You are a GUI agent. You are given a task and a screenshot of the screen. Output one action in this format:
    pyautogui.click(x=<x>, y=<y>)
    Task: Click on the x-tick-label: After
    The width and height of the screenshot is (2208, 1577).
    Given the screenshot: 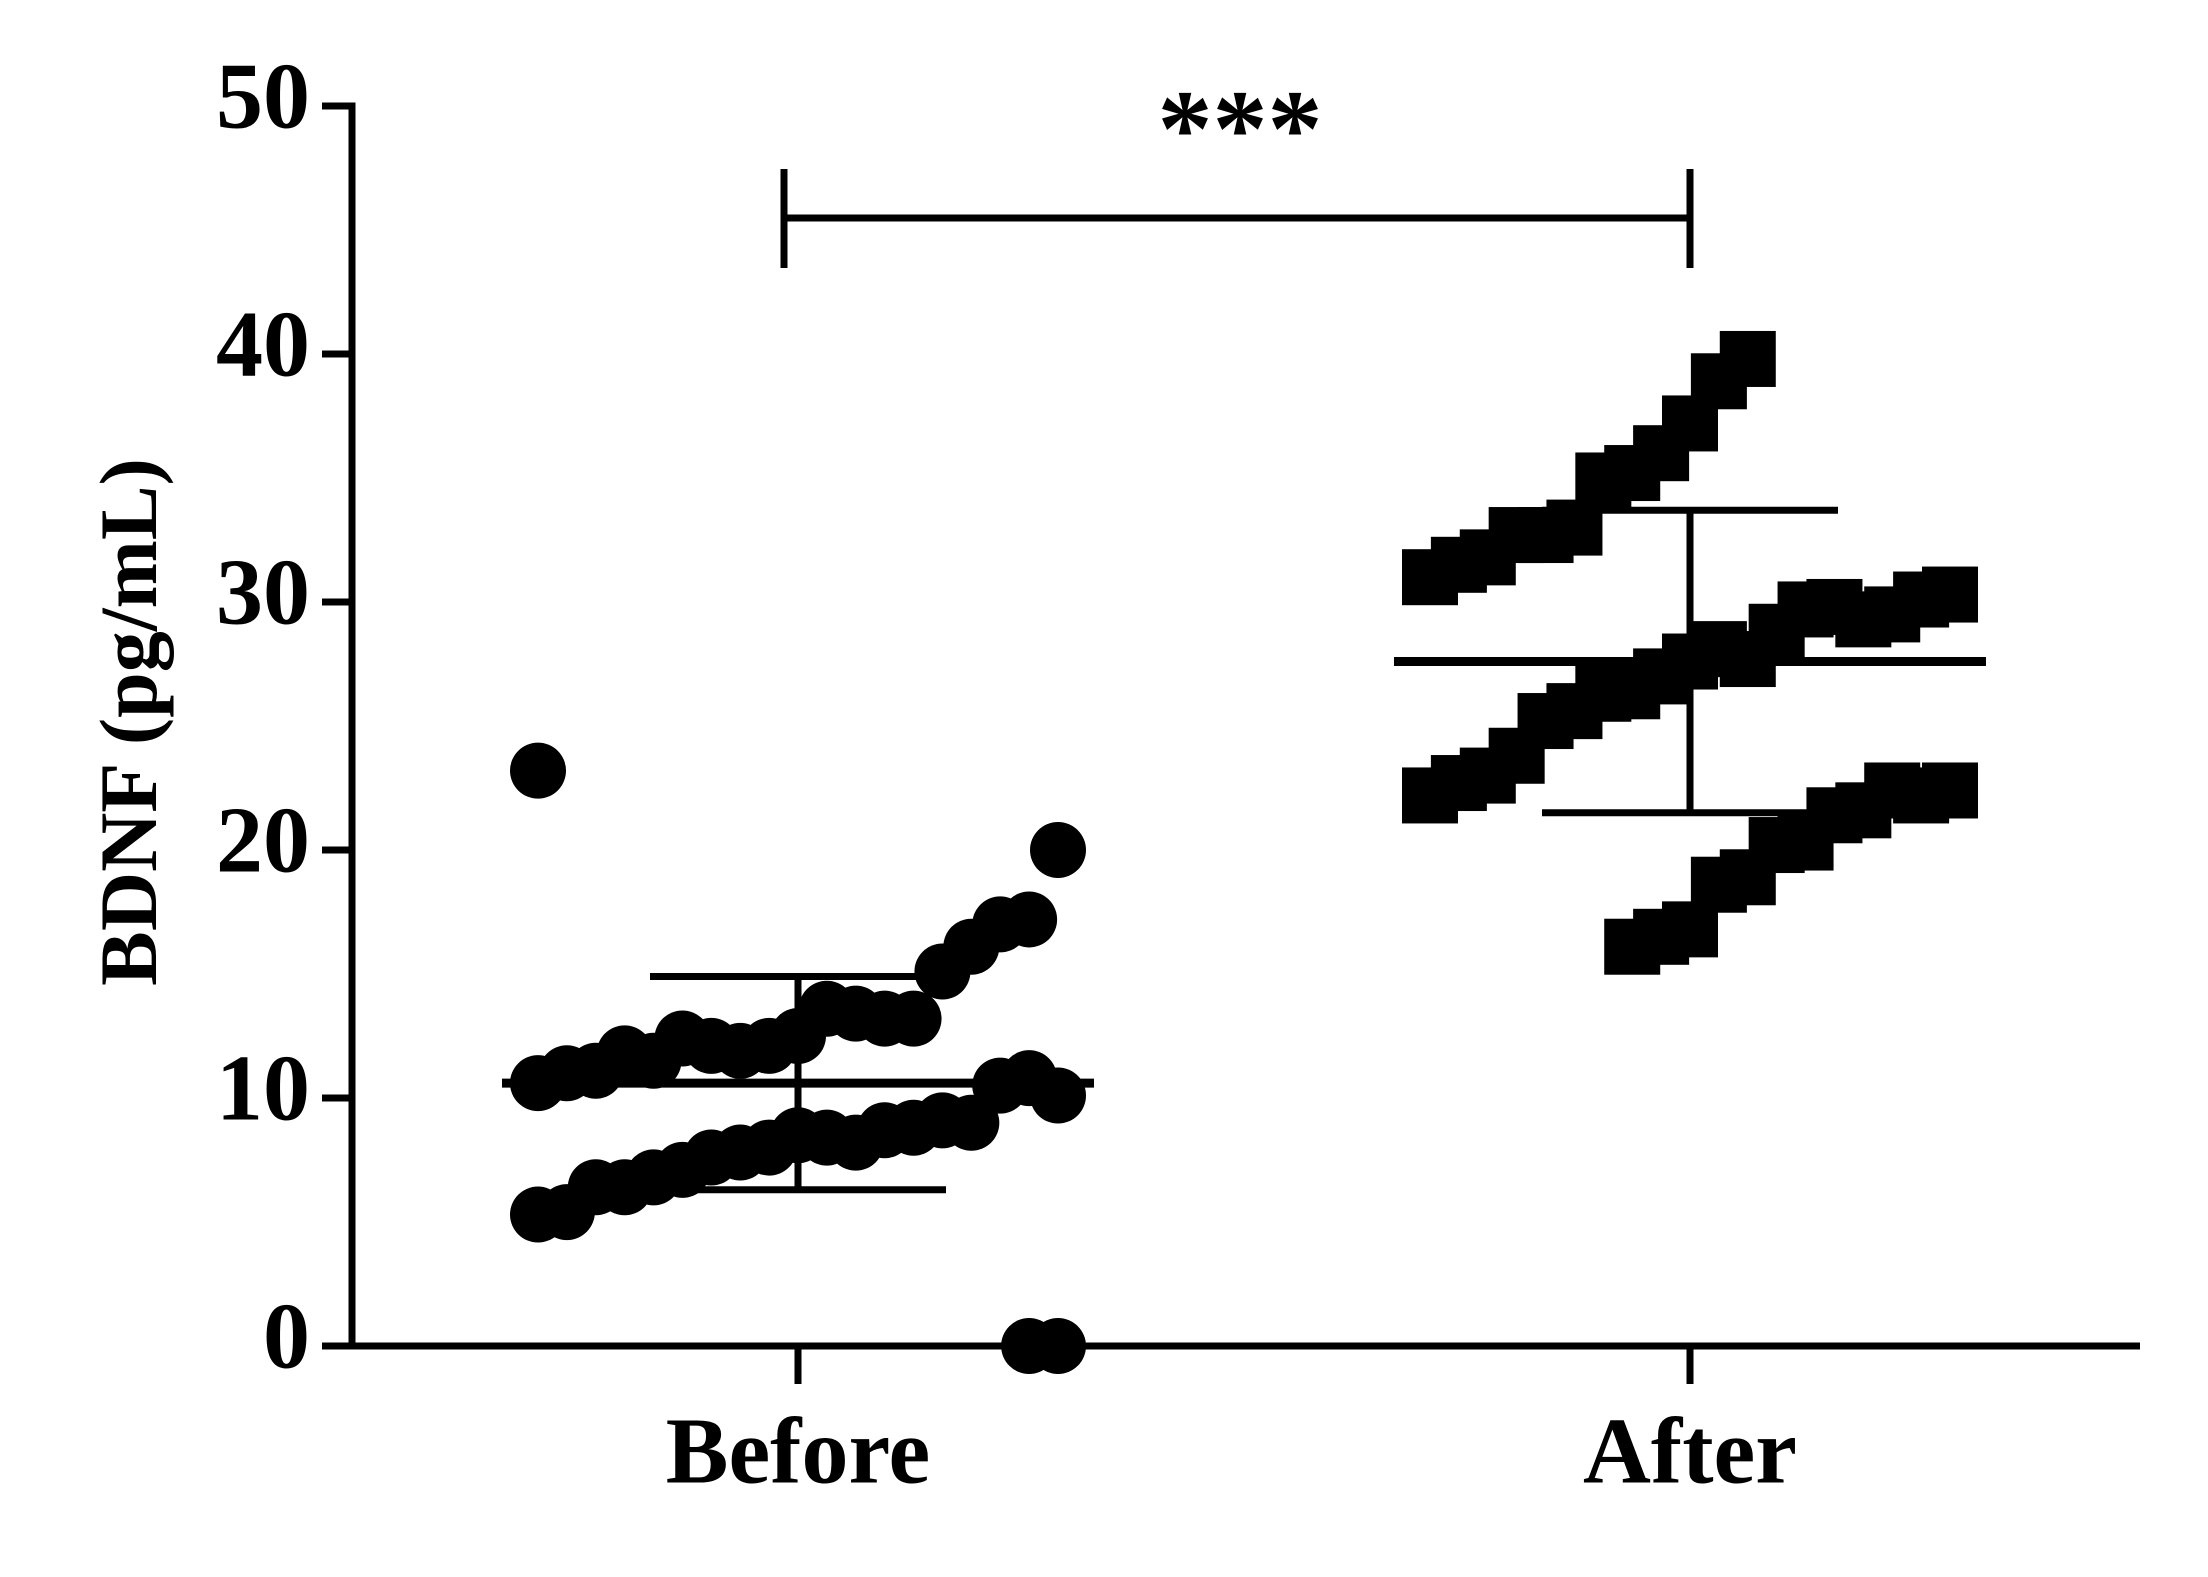 What is the action you would take?
    pyautogui.click(x=1690, y=1452)
    